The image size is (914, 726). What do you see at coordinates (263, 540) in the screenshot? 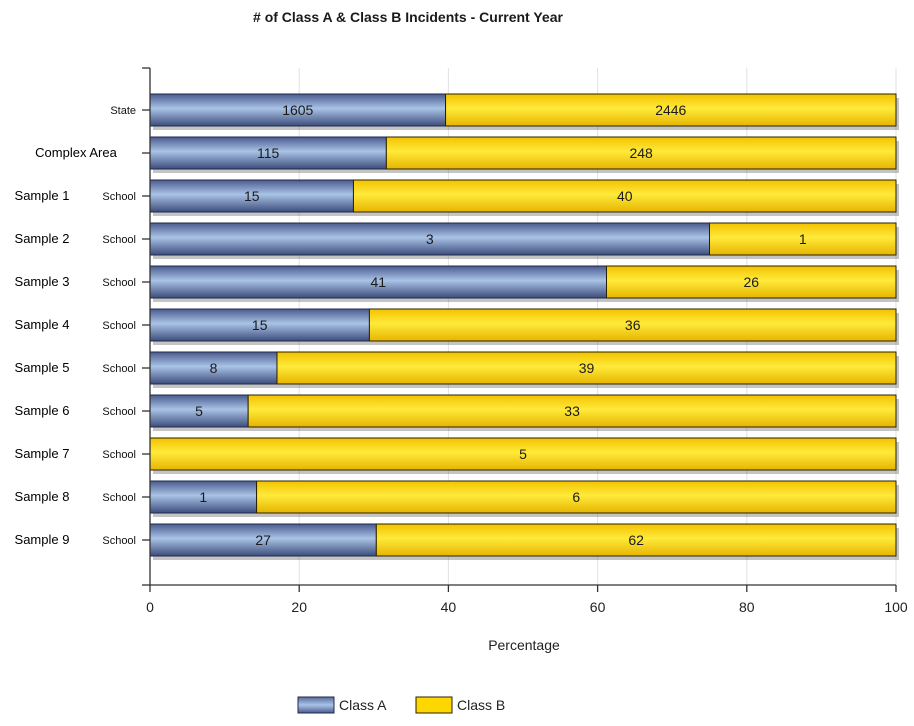
I see `bar-value-label: 27` at bounding box center [263, 540].